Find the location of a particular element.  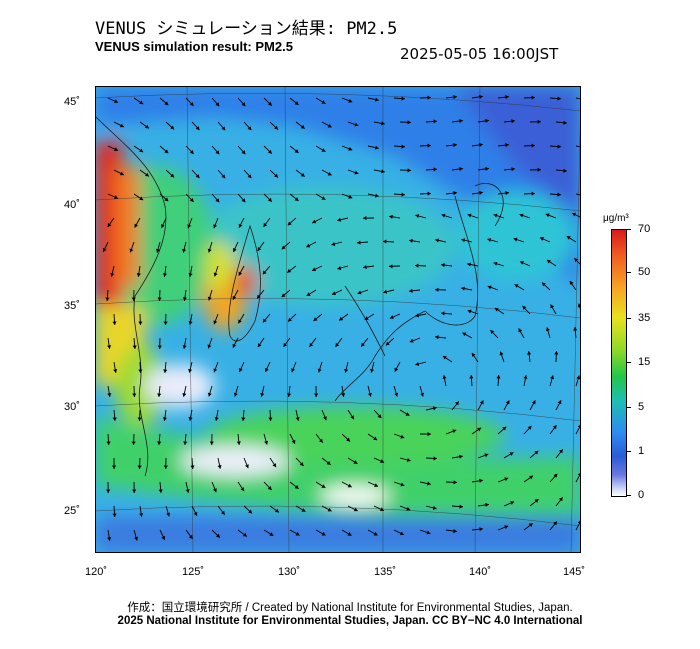

lat-label-40: 40˚ is located at coordinates (72, 205).